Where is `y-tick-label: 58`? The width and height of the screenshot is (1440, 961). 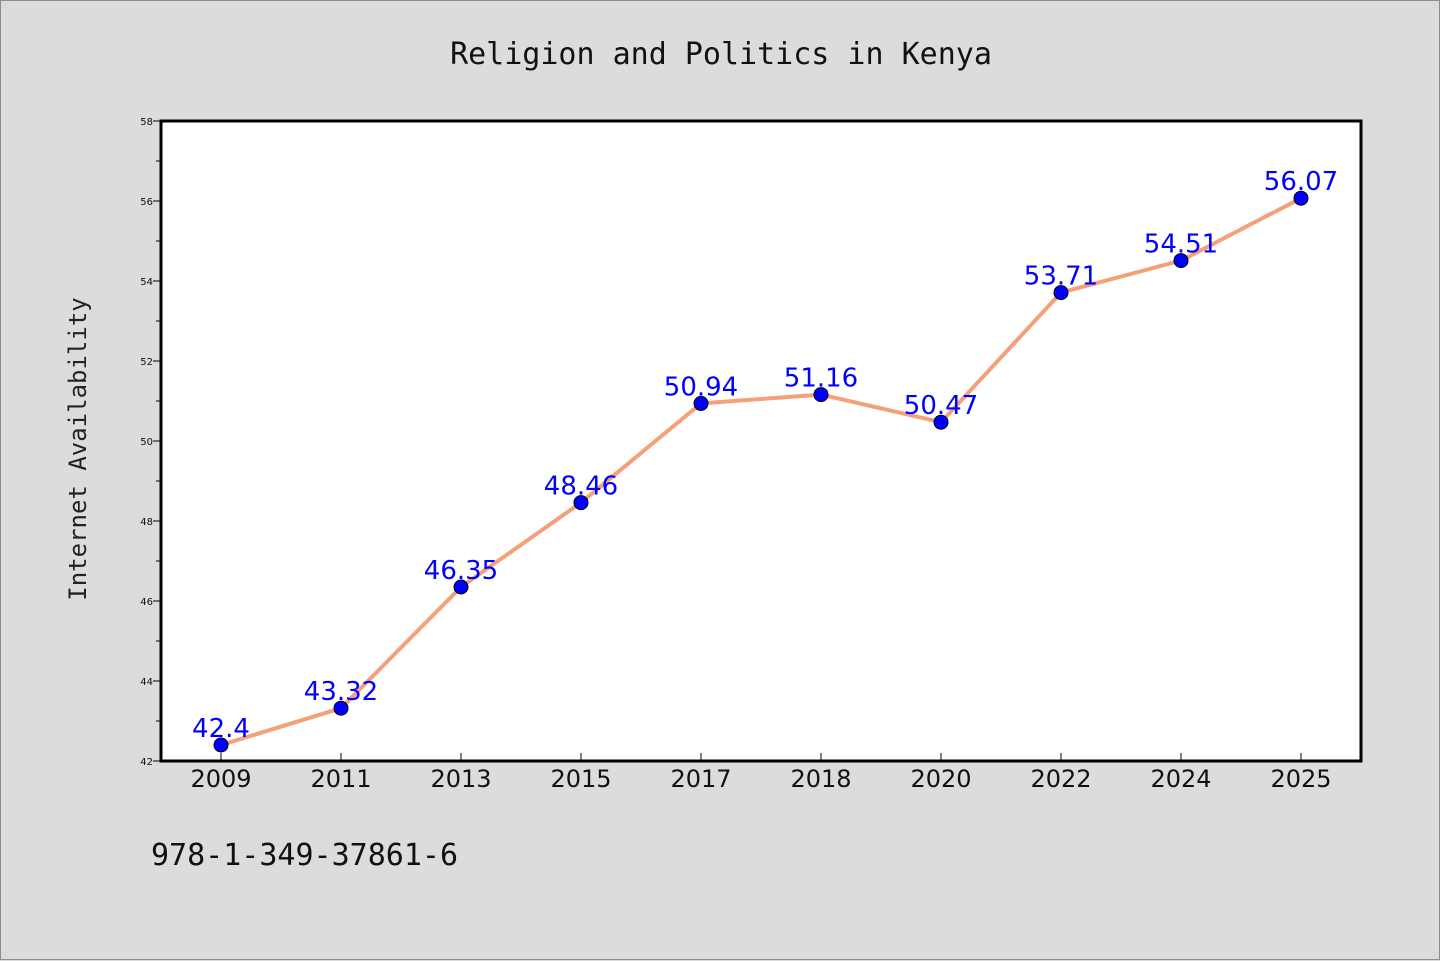
y-tick-label: 58 is located at coordinates (146, 122).